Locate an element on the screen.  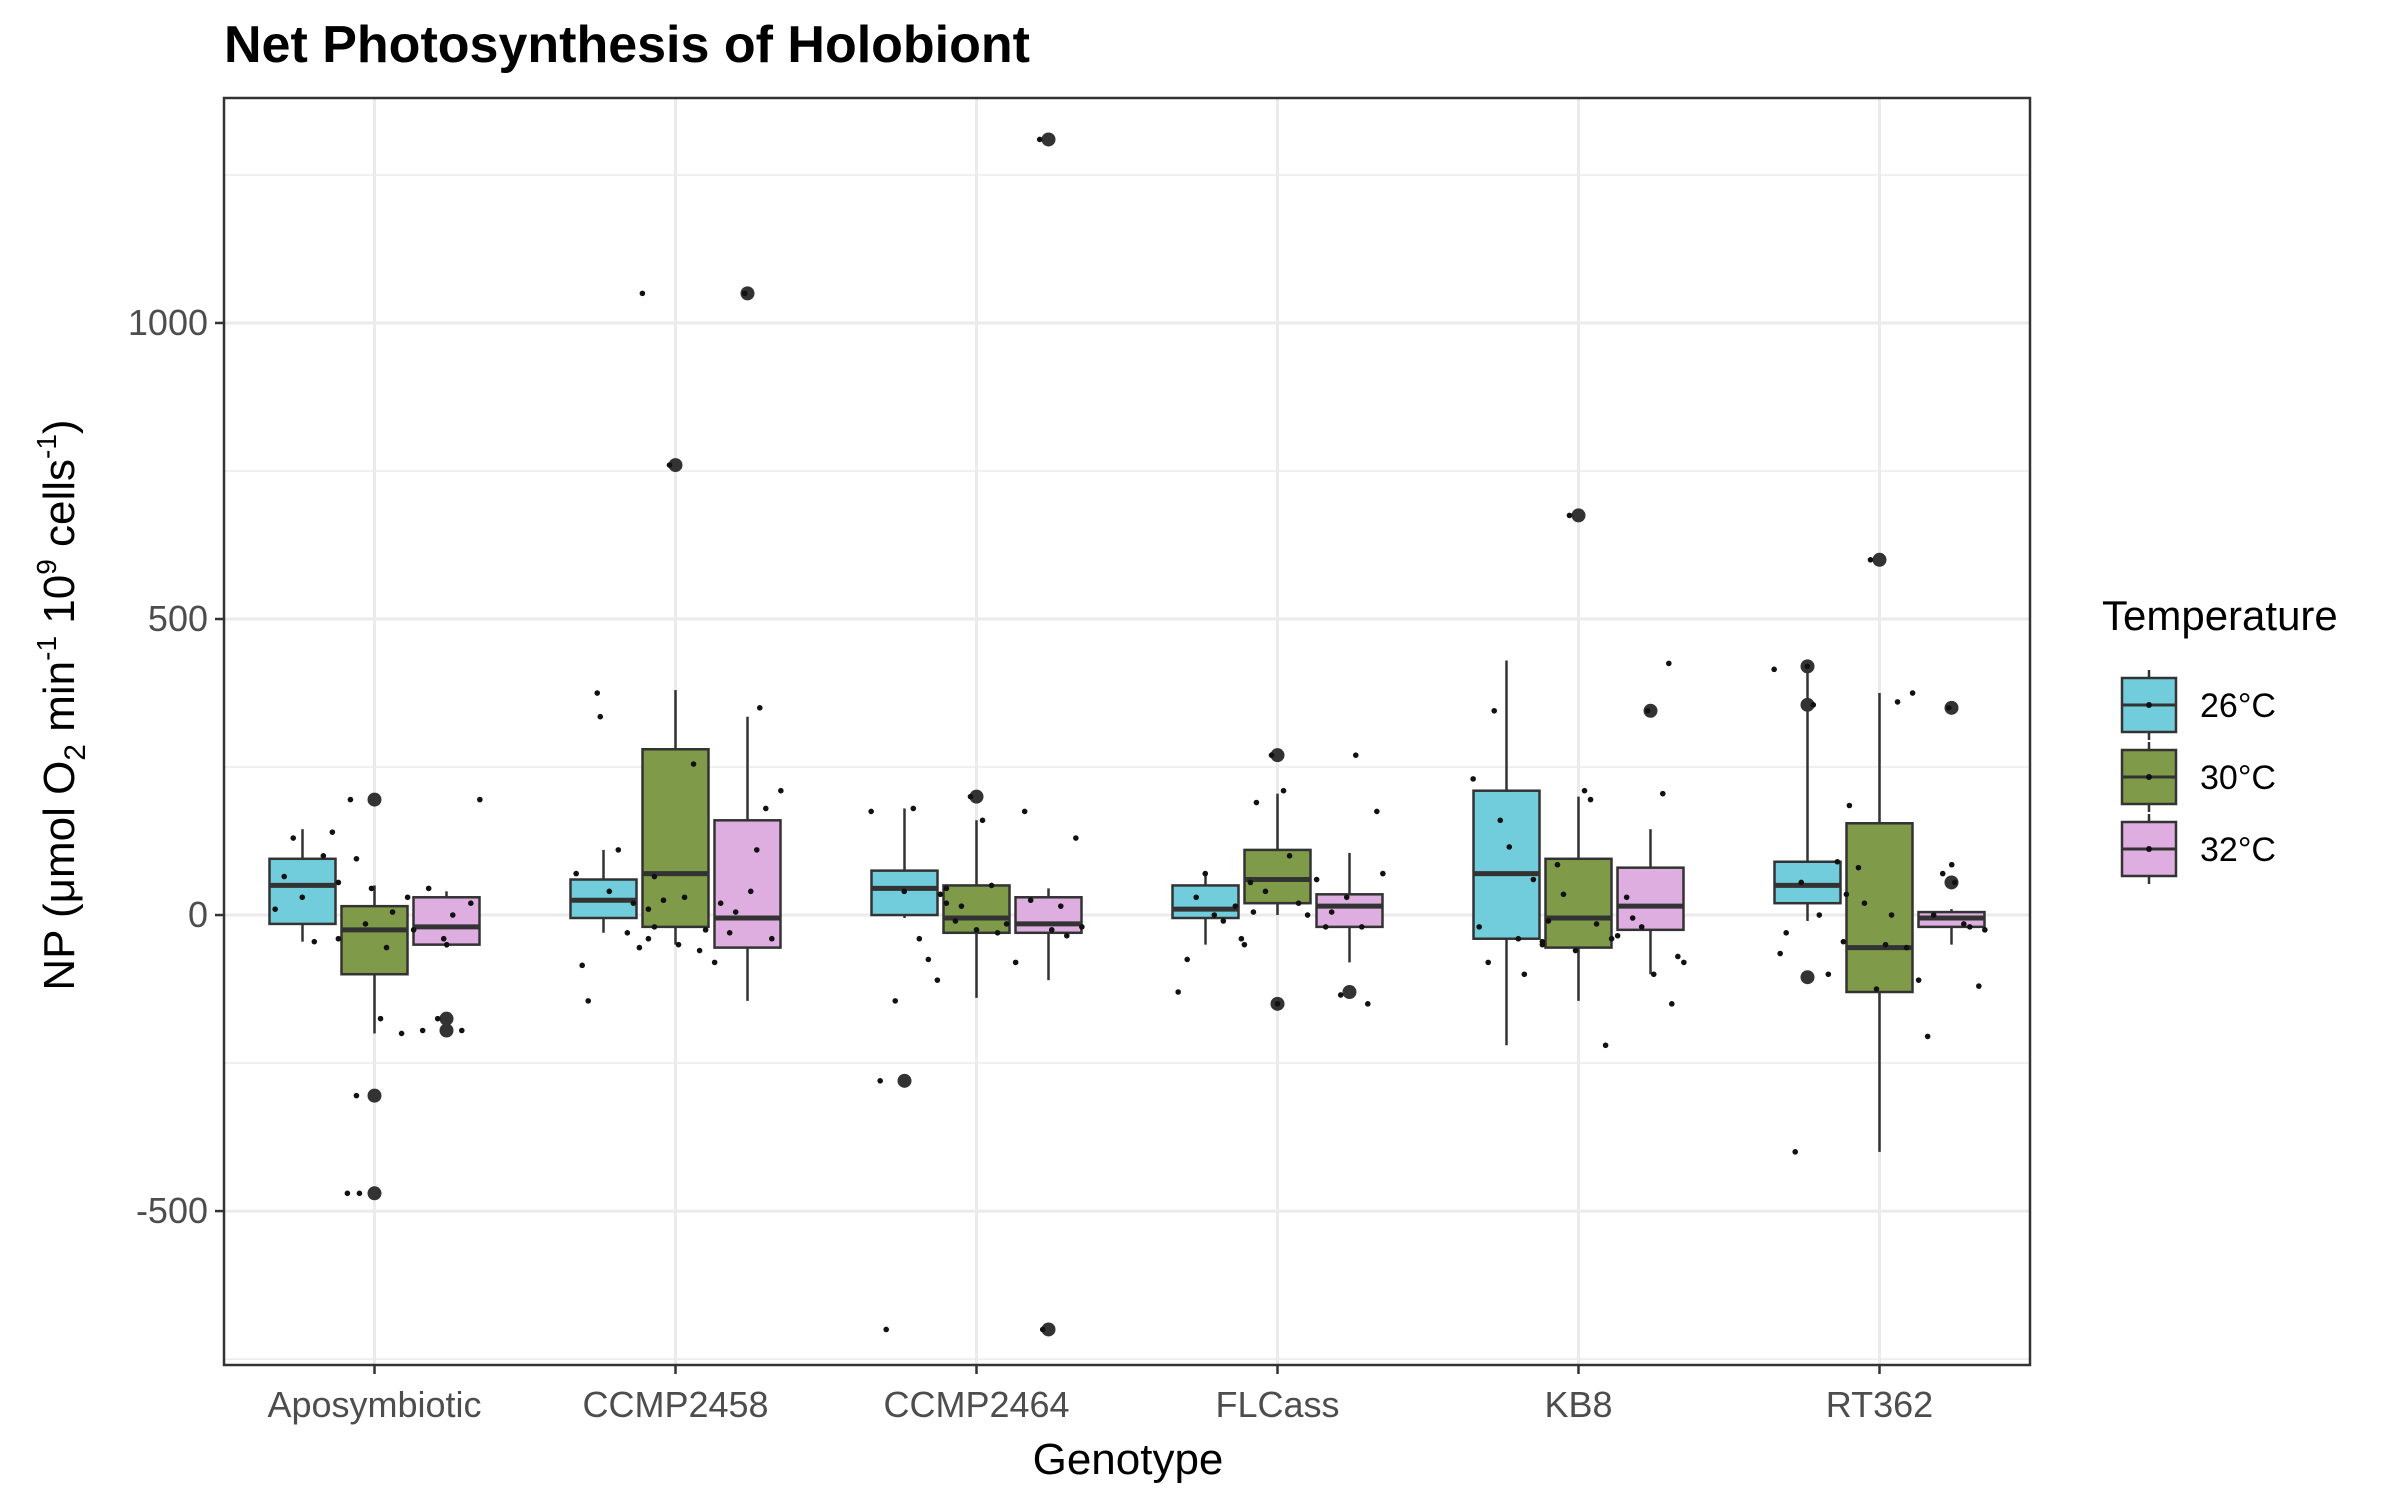
box-30°C-Aposymbiotic is located at coordinates (374, 996).